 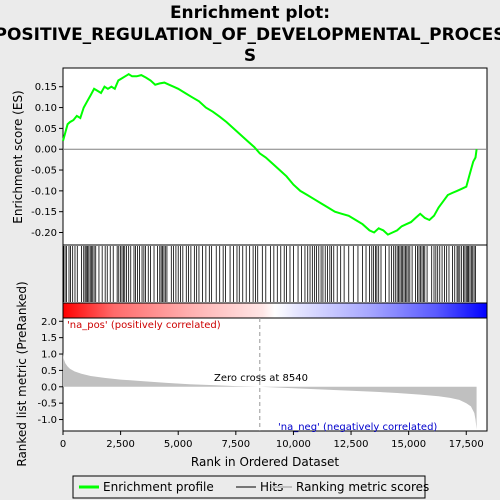 What do you see at coordinates (47, 160) in the screenshot?
I see `es-y-axis: 0.15 0.10 0.05 0.00 -0.05 -0.10 -0.15 -0.20` at bounding box center [47, 160].